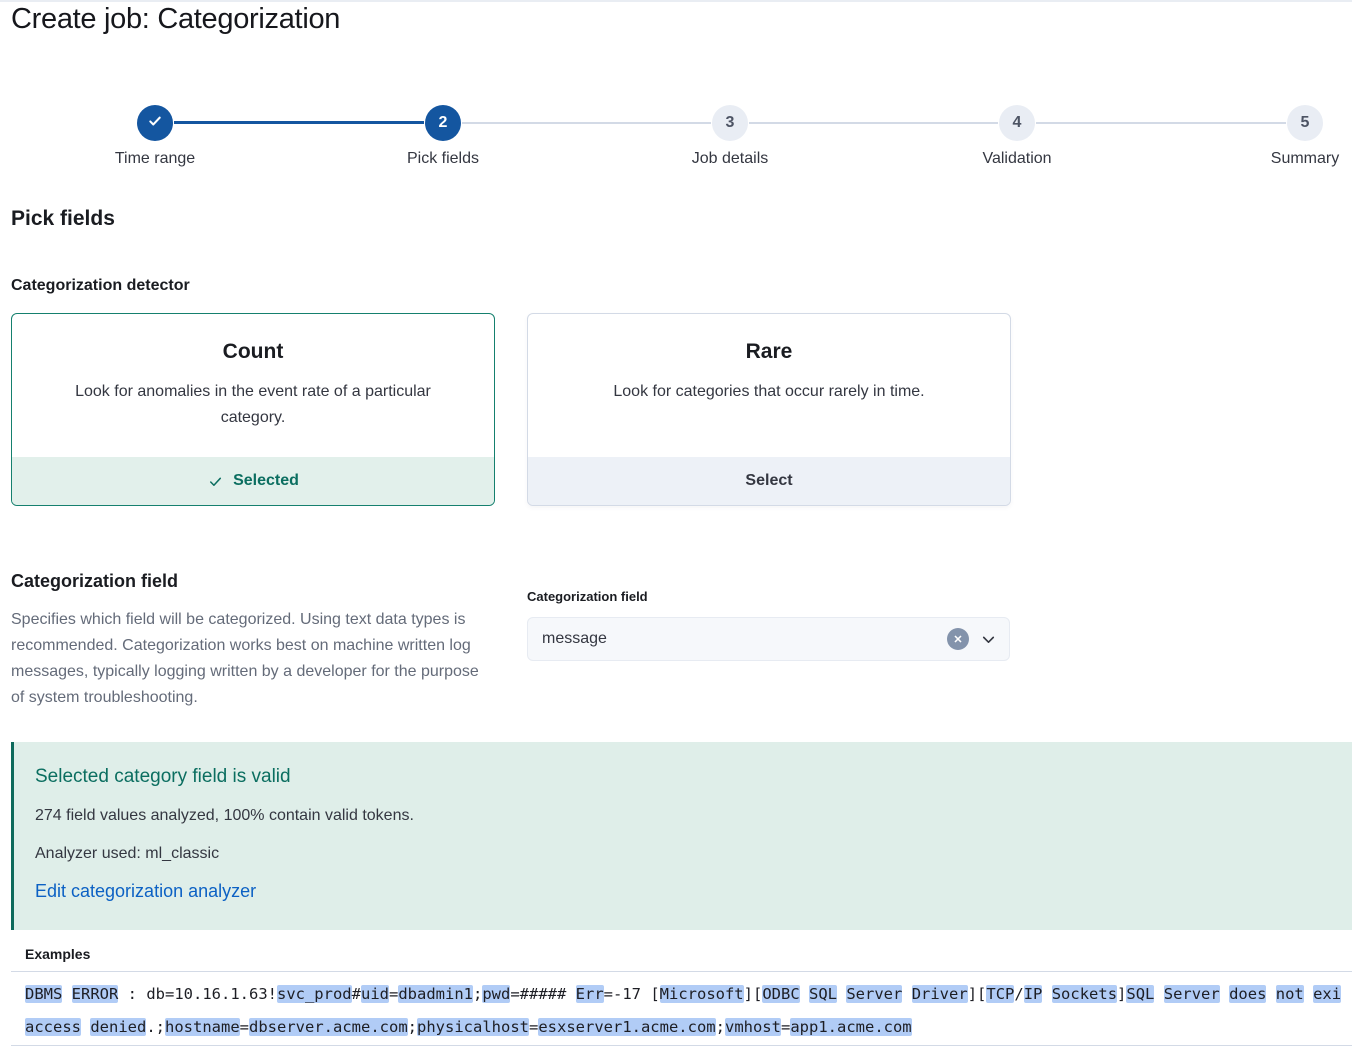  Describe the element at coordinates (1017, 123) in the screenshot. I see `step-circle: 4` at that location.